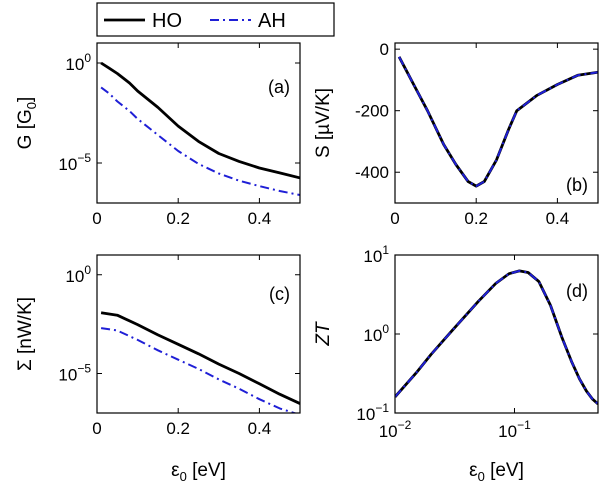 The width and height of the screenshot is (602, 499). What do you see at coordinates (323, 123) in the screenshot?
I see `y-axis-label: S [µV/K]` at bounding box center [323, 123].